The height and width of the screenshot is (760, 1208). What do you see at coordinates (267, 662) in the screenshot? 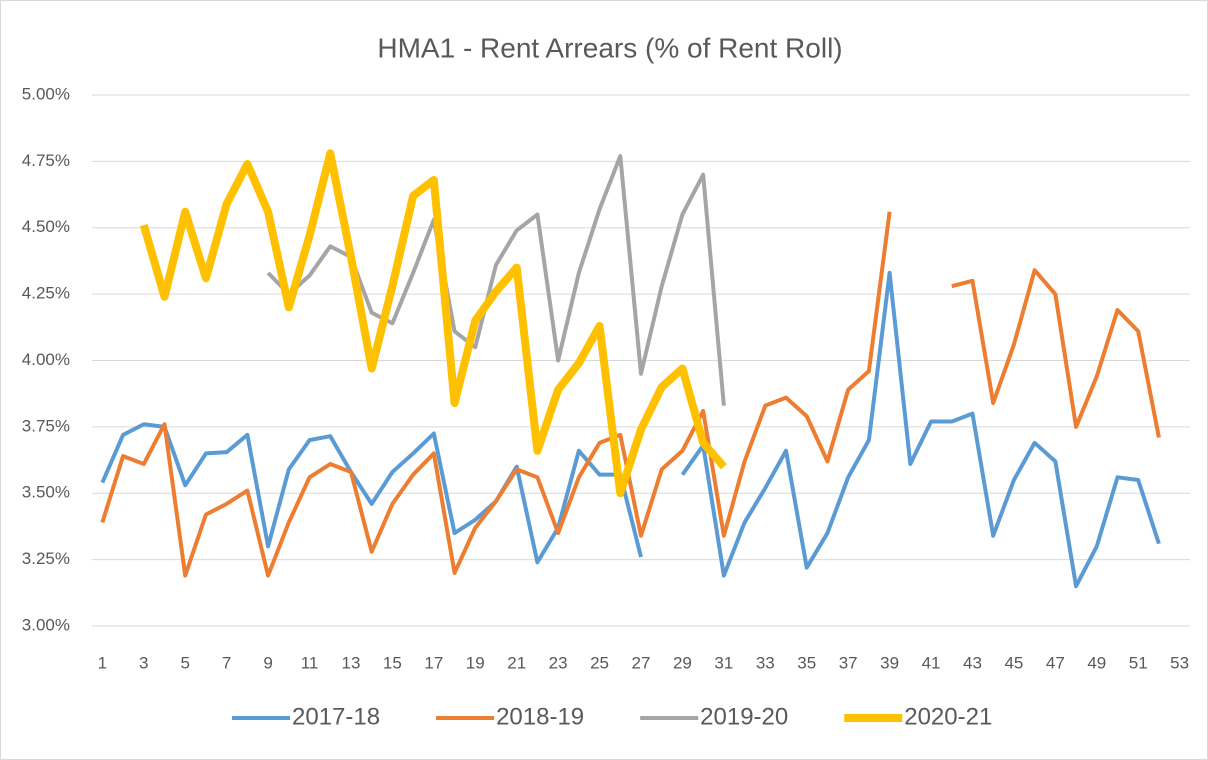
I see `x-tick-label: 9` at bounding box center [267, 662].